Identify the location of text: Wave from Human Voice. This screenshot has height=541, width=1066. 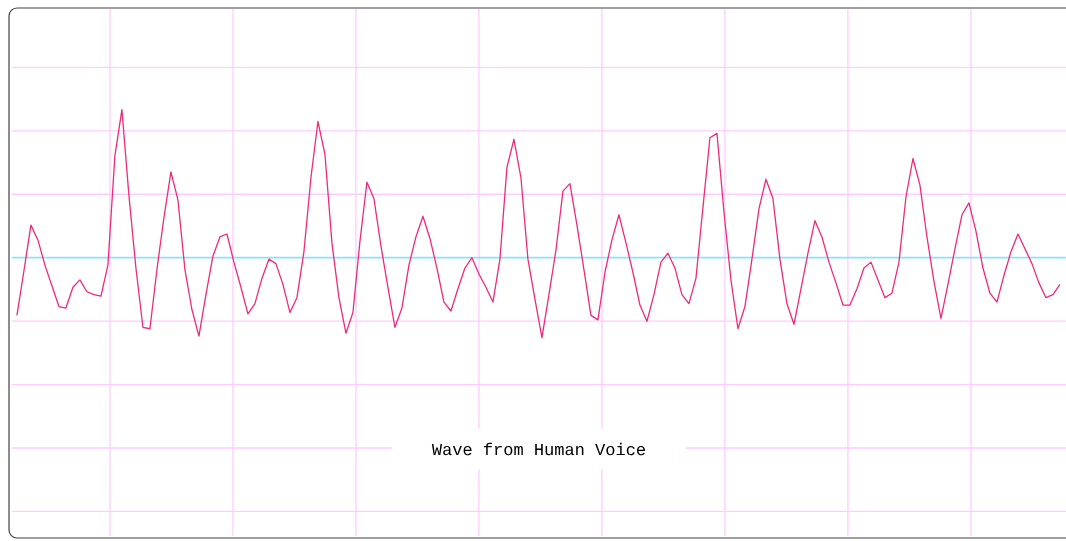
(538, 449).